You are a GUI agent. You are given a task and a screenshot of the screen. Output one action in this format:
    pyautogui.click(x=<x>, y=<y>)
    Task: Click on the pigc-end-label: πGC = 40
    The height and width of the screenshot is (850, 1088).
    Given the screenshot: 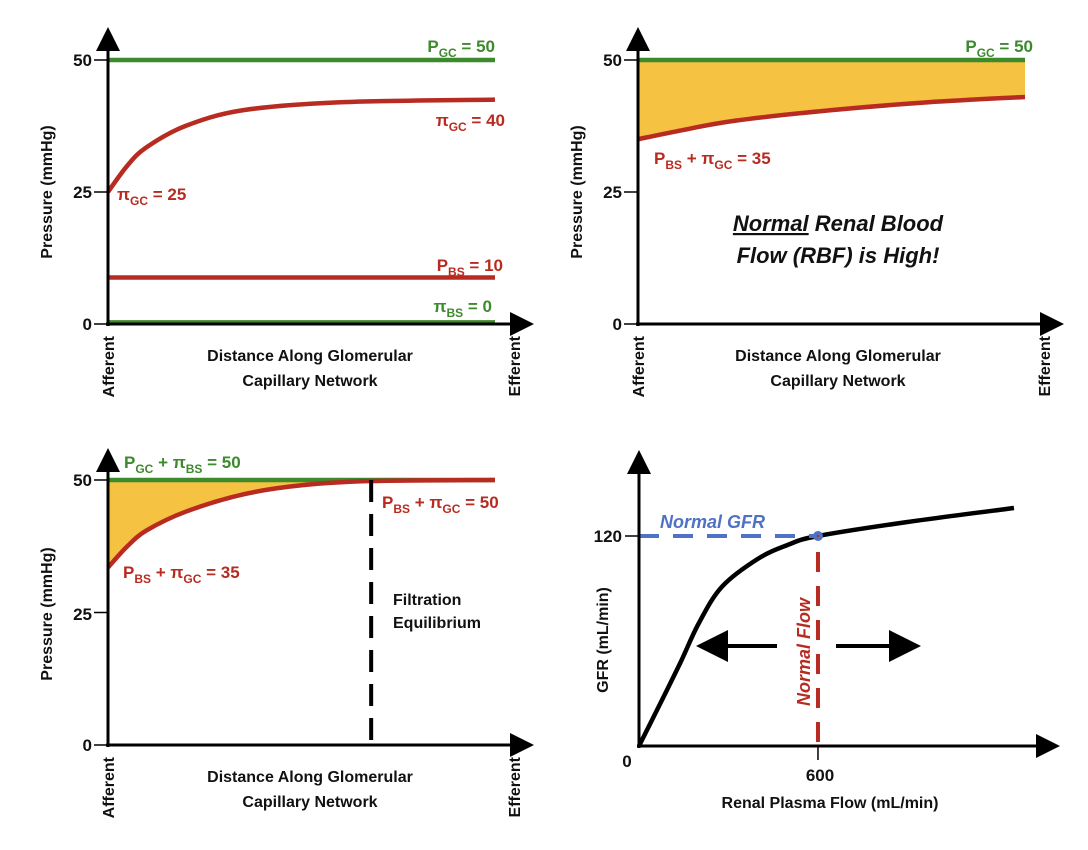 What is the action you would take?
    pyautogui.click(x=470, y=122)
    